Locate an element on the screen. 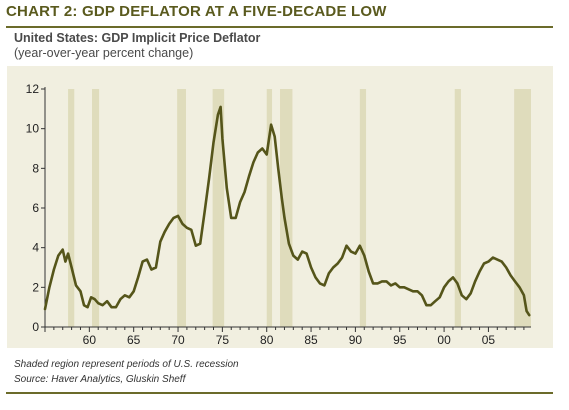 The width and height of the screenshot is (569, 410). x-tick-label-75: 75 is located at coordinates (223, 340).